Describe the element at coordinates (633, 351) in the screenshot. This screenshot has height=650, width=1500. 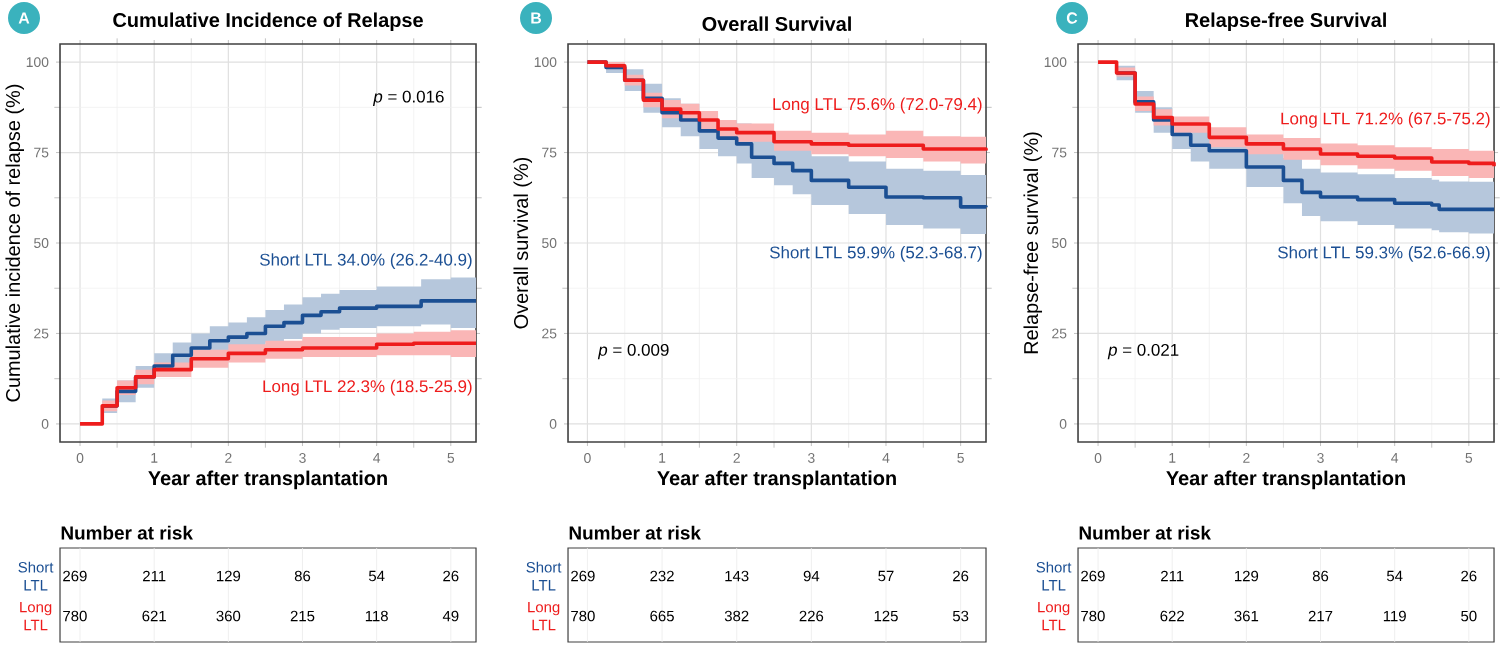
I see `annotation: p = 0.009` at that location.